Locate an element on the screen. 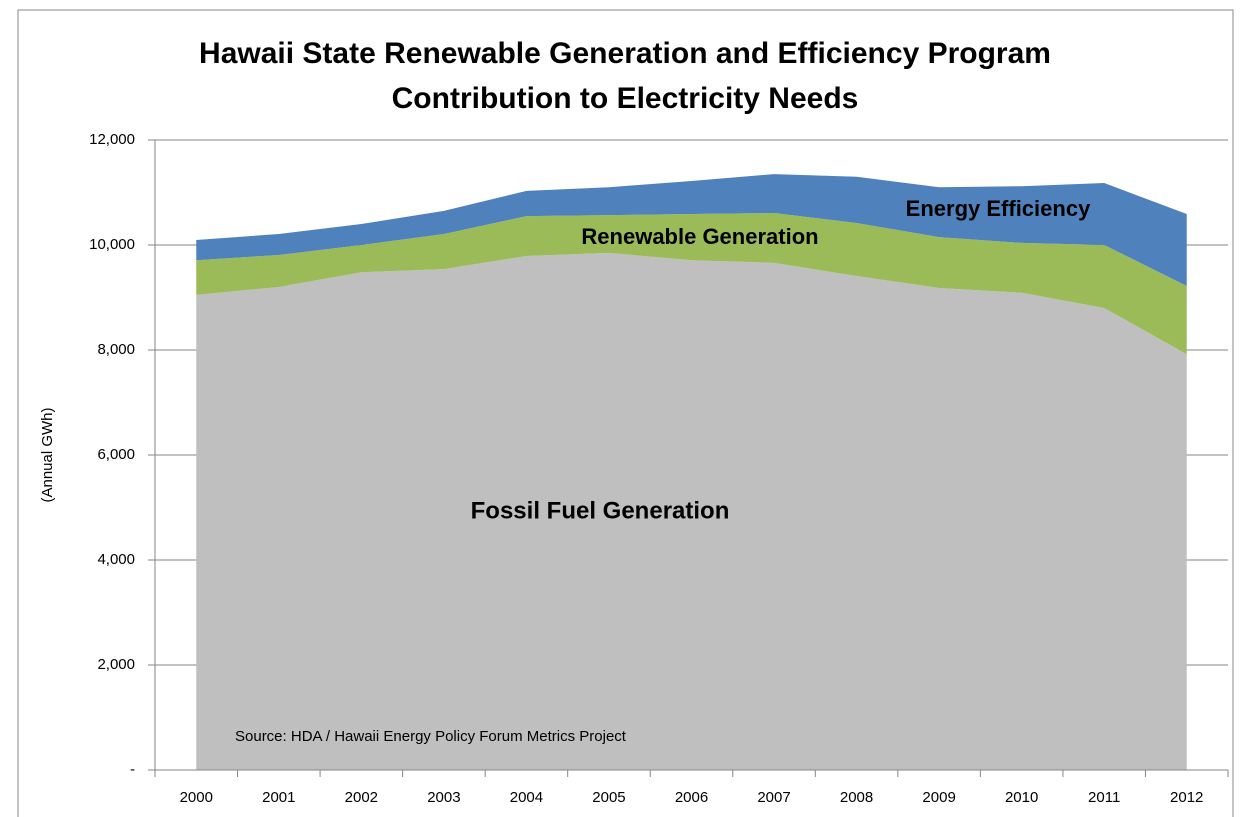 The image size is (1250, 817). y-tick-label: - is located at coordinates (132, 769).